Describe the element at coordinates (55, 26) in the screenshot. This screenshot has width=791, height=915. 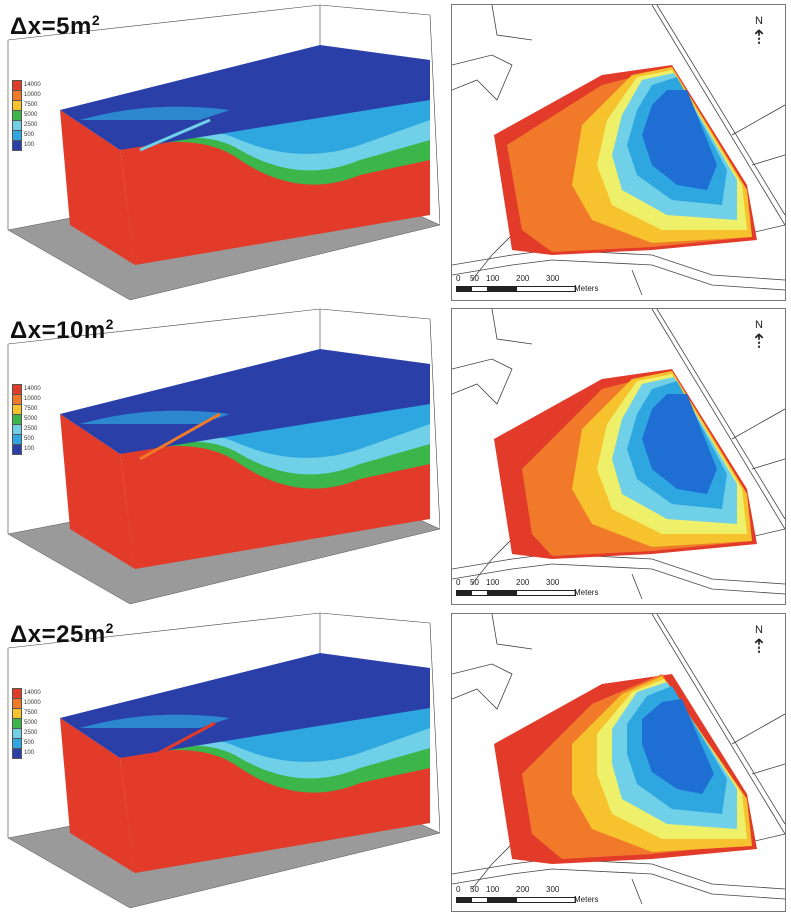
I see `resolution-label: Δx=5m2` at that location.